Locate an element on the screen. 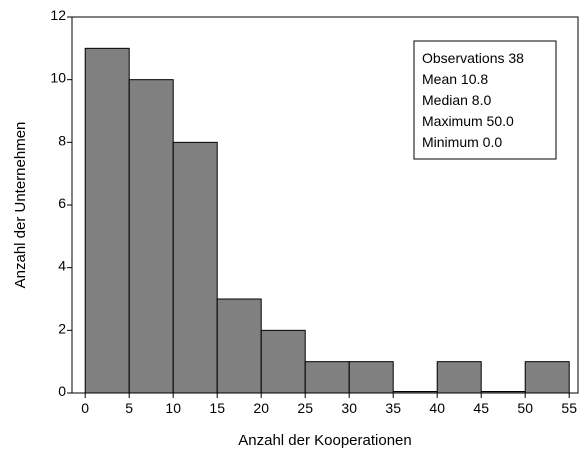 The width and height of the screenshot is (585, 455). y-tick-label: 2 is located at coordinates (62, 328).